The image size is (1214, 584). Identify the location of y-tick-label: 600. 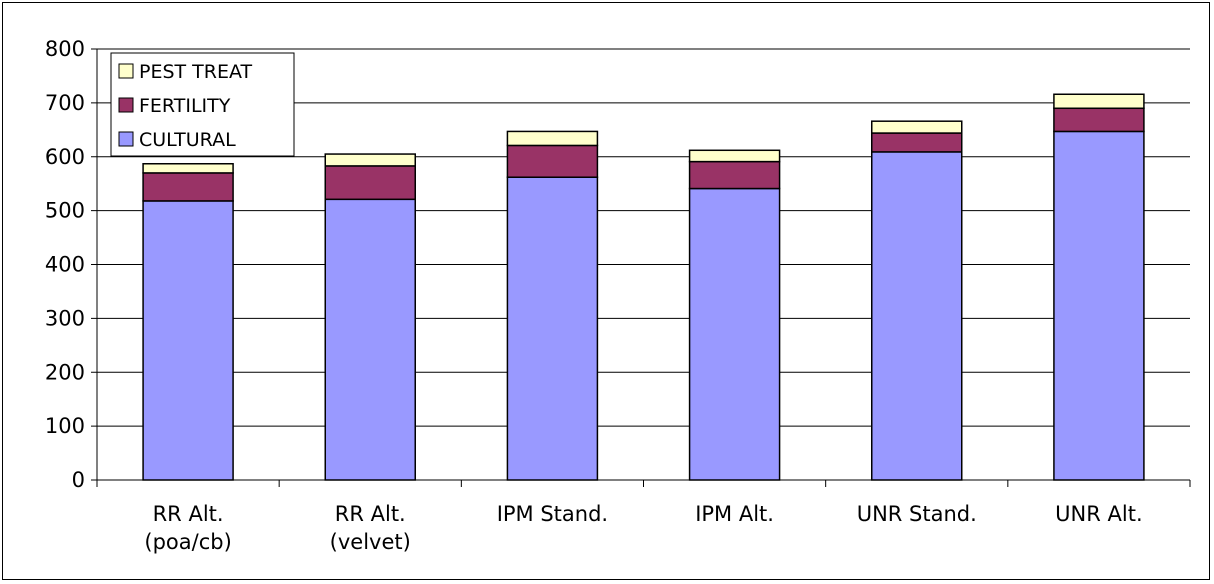
(65, 157).